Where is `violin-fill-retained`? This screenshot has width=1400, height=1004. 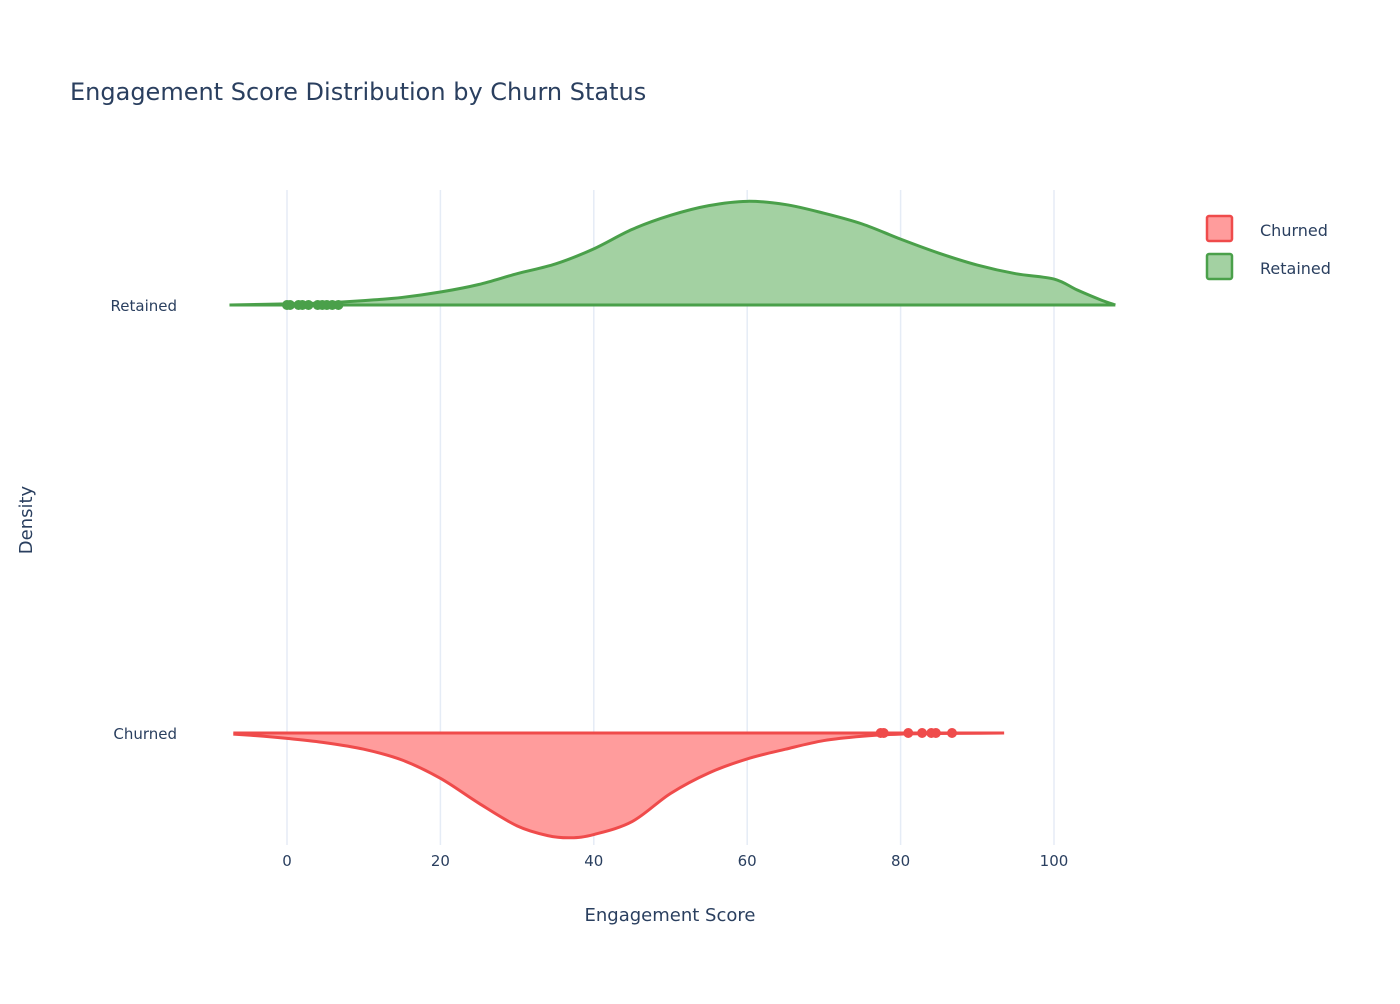 violin-fill-retained is located at coordinates (672, 253).